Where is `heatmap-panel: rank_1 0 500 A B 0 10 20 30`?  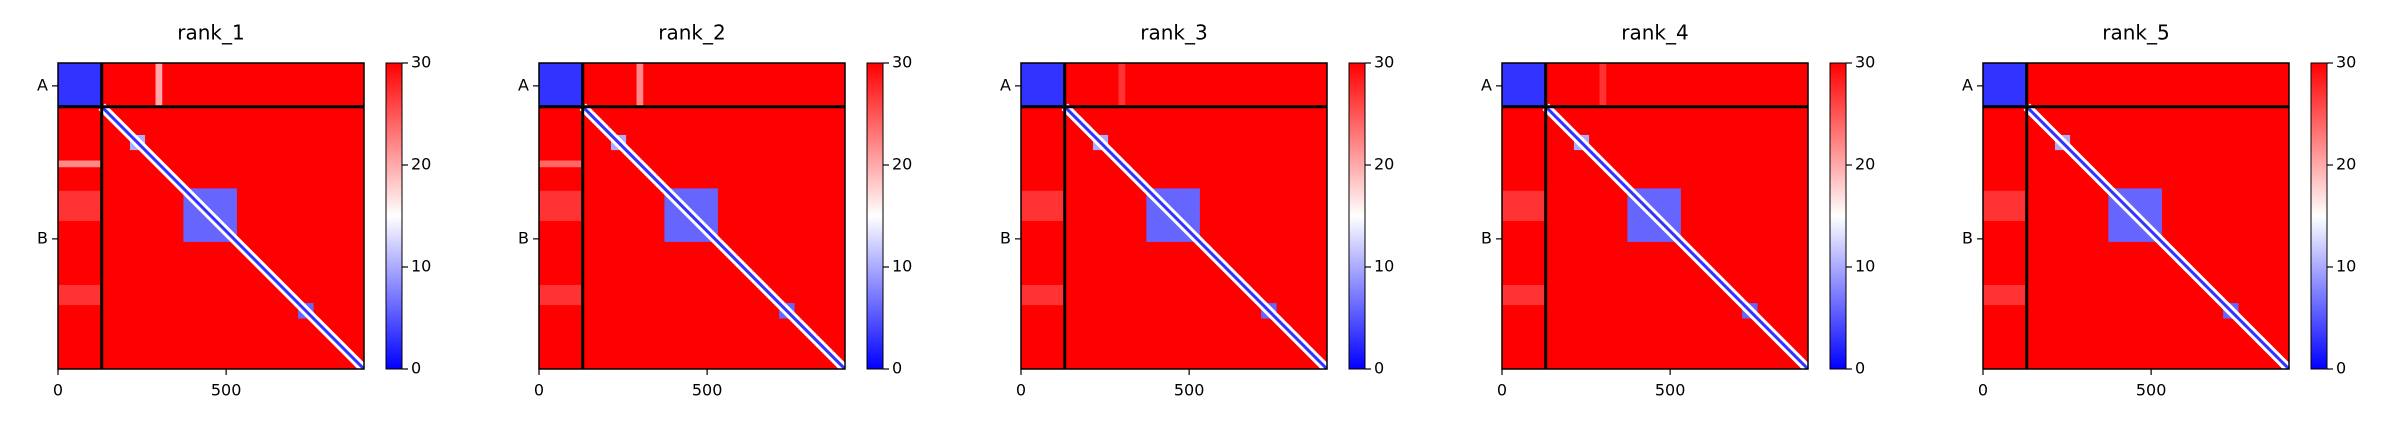
heatmap-panel: rank_1 0 500 A B 0 10 20 30 is located at coordinates (234, 210).